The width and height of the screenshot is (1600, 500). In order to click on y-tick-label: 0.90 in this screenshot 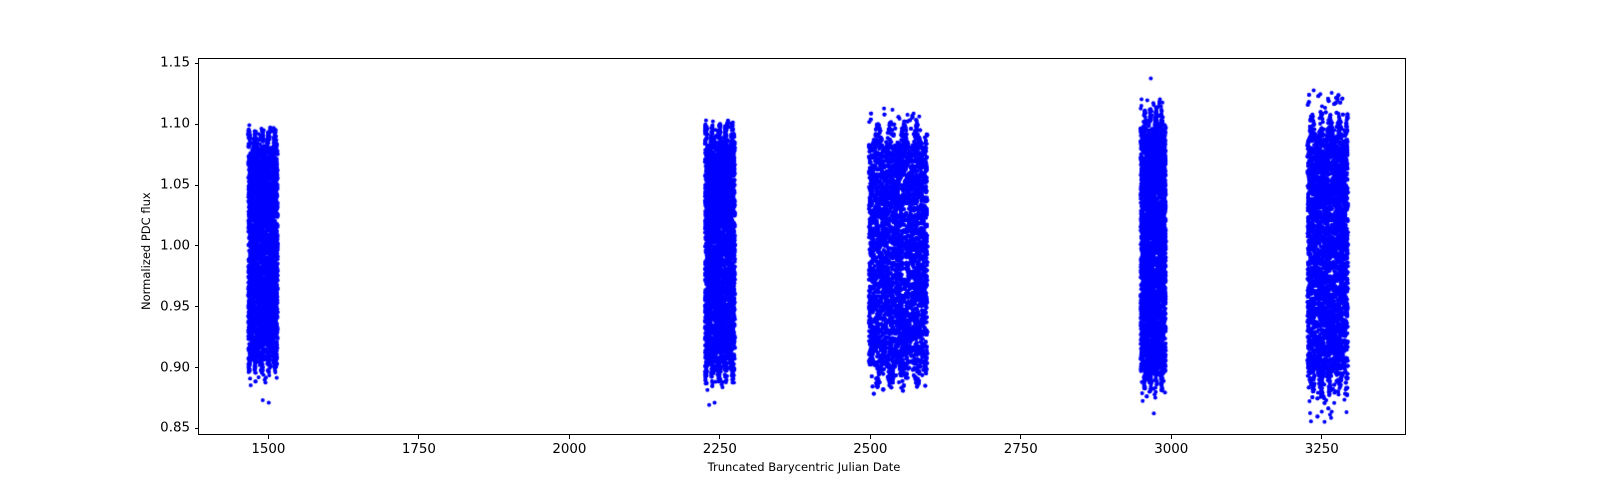, I will do `click(175, 367)`.